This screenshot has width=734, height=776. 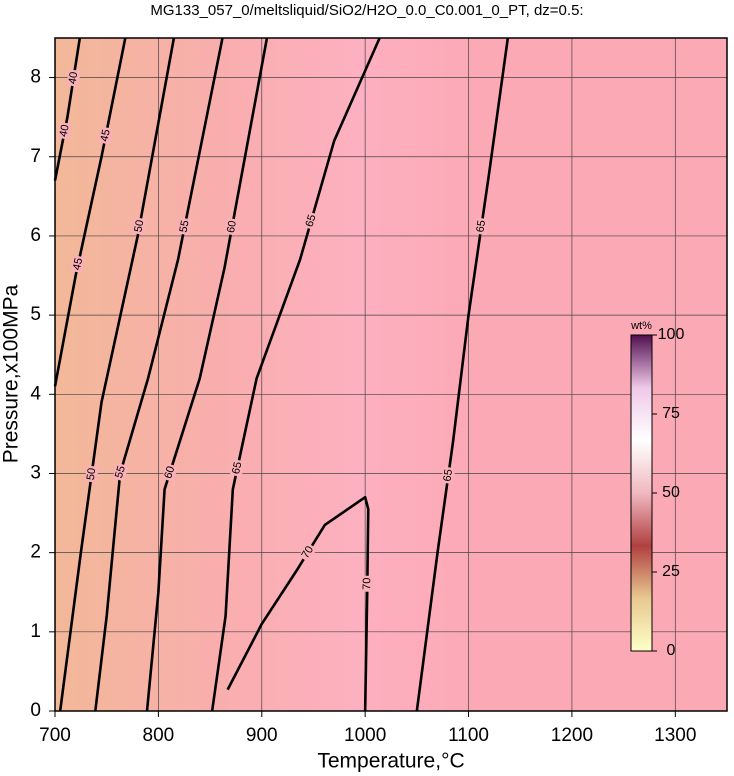 What do you see at coordinates (35, 393) in the screenshot?
I see `y-tick-label: 4` at bounding box center [35, 393].